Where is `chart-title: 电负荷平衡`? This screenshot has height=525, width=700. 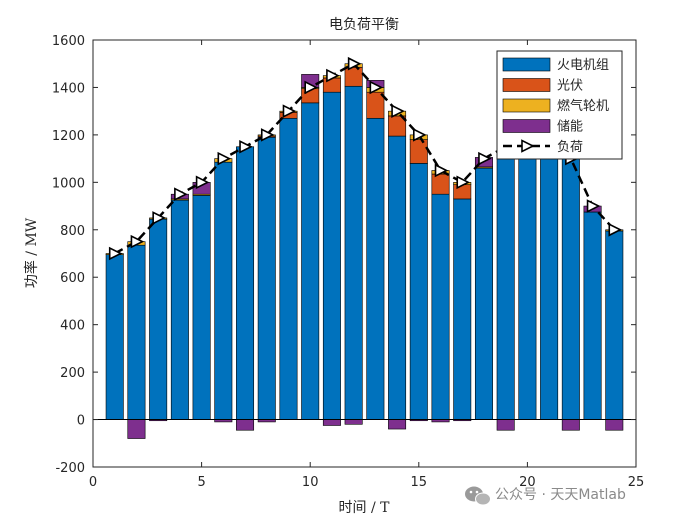 chart-title: 电负荷平衡 is located at coordinates (364, 25).